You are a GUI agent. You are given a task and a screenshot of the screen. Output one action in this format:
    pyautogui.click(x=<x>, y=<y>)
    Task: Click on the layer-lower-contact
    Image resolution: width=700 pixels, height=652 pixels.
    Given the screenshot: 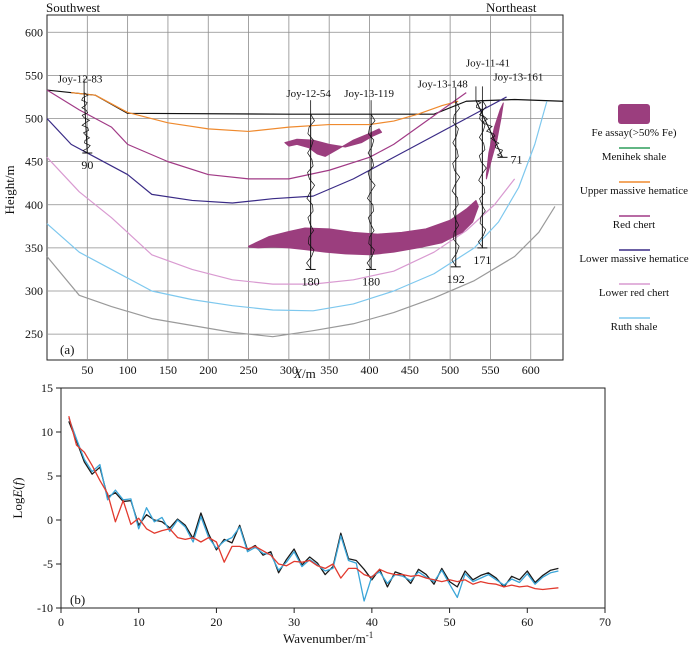 What is the action you would take?
    pyautogui.click(x=301, y=272)
    